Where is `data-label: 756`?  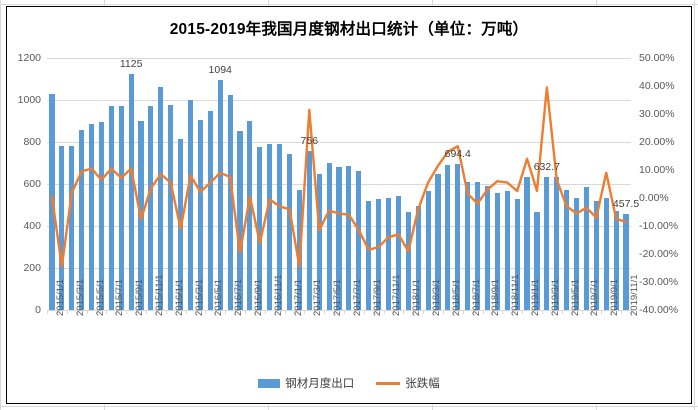 data-label: 756 is located at coordinates (309, 141).